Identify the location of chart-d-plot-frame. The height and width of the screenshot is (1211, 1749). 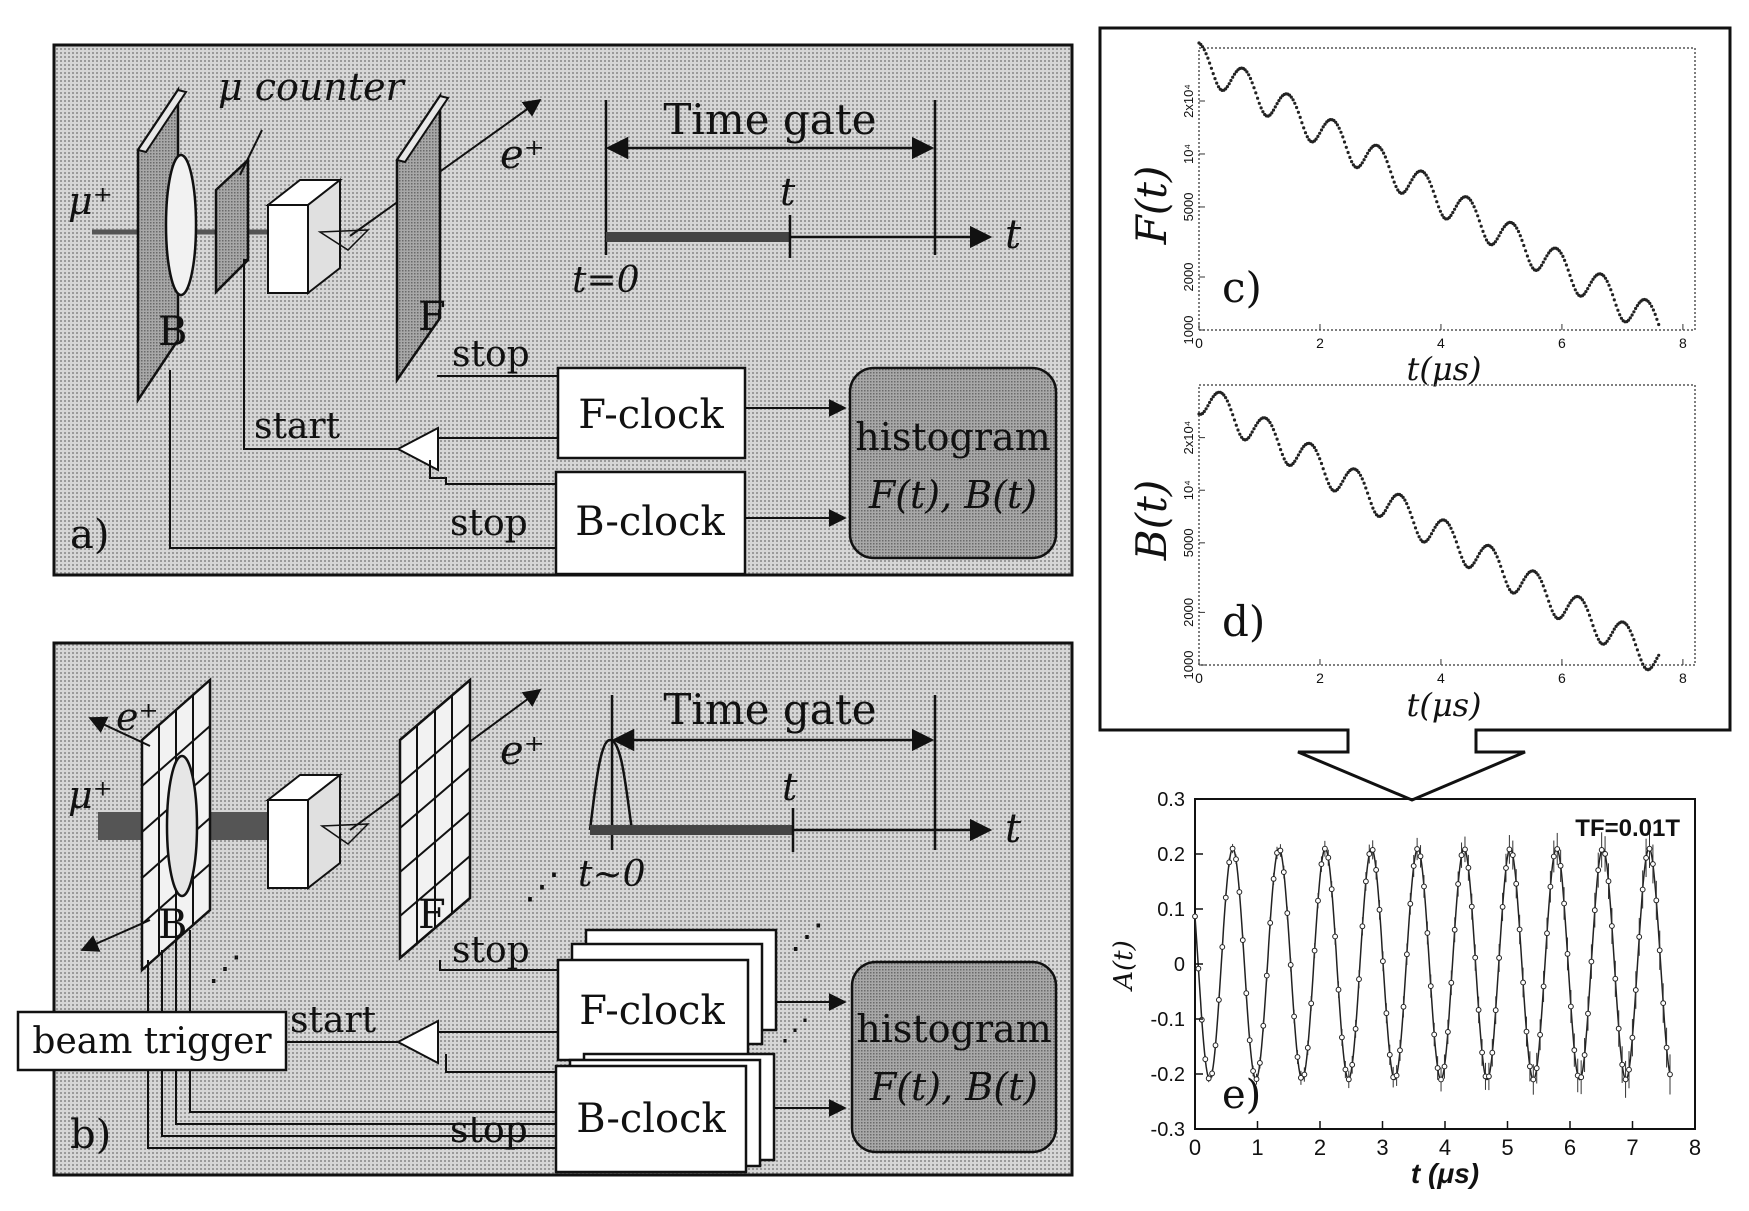
(1447, 525).